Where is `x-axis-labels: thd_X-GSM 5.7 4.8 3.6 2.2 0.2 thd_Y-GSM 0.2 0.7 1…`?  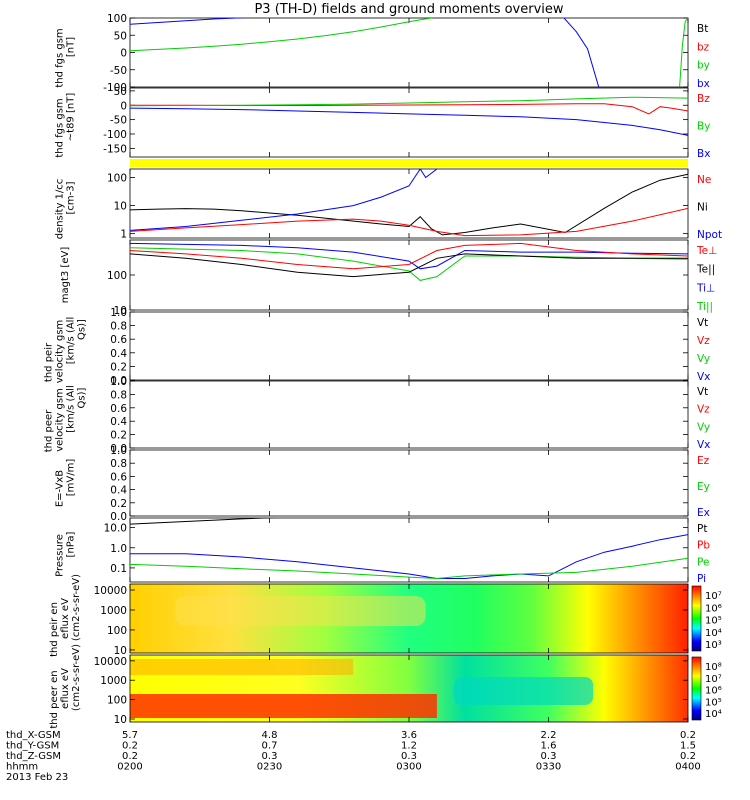
x-axis-labels: thd_X-GSM 5.7 4.8 3.6 2.2 0.2 thd_Y-GSM 0.2 0.7 1… is located at coordinates (353, 756).